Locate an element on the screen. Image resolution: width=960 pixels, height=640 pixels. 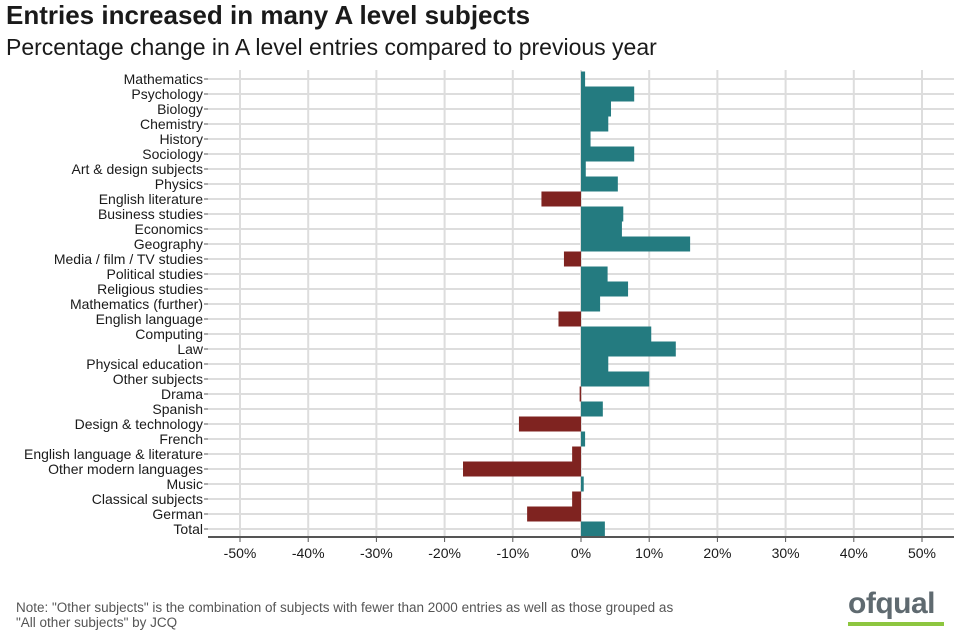
category-label: Law is located at coordinates (190, 349).